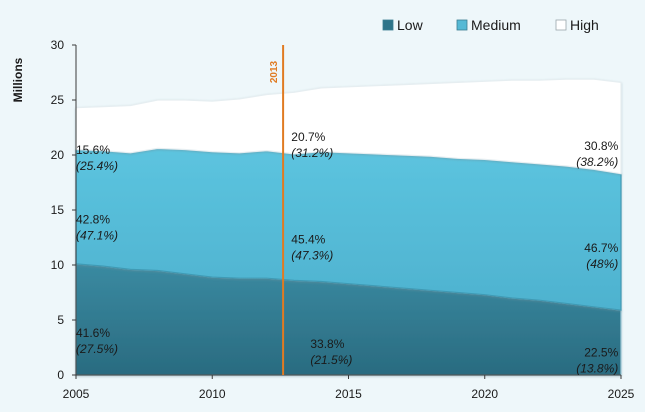  I want to click on x-tick-label: 2025, so click(621, 394).